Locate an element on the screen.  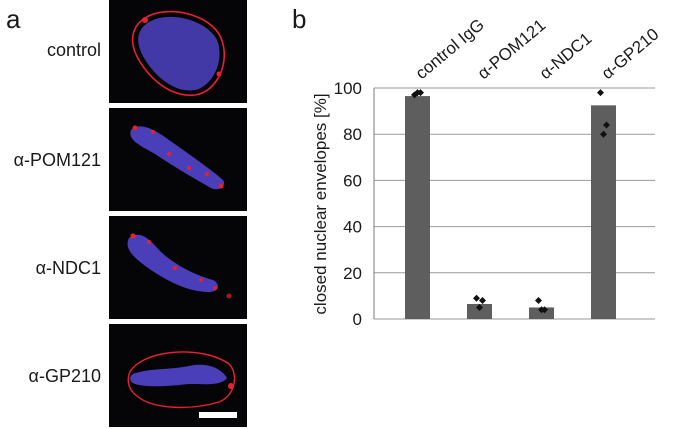
envelope-gp210 is located at coordinates (181, 380).